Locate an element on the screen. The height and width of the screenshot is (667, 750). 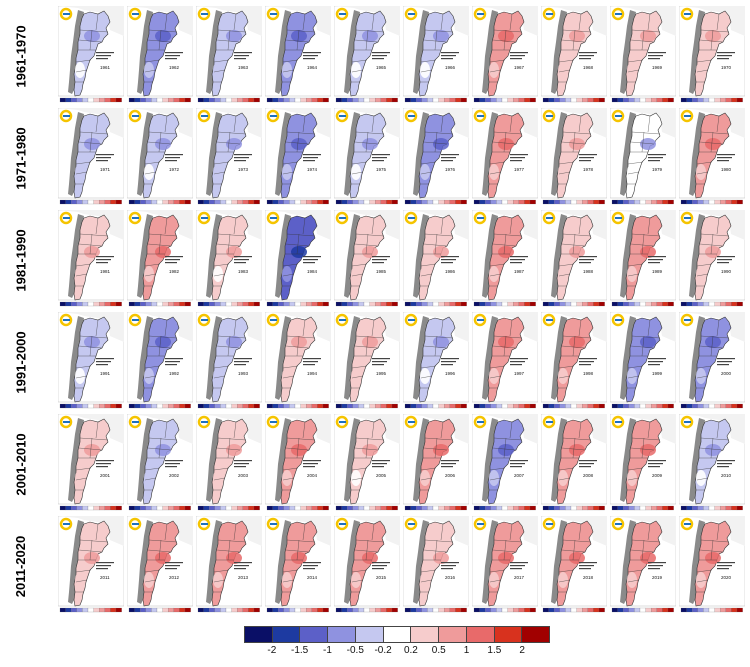
year-label: 1979 is located at coordinates (657, 169).